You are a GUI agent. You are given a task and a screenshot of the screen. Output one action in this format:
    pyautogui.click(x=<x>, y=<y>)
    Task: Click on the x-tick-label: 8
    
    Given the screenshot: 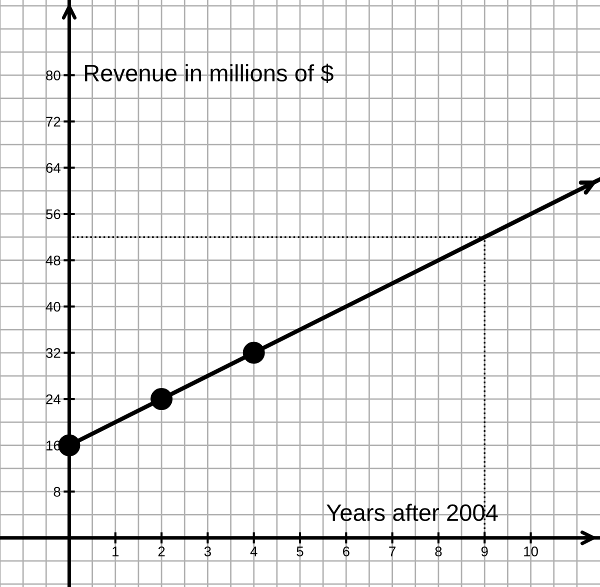 What is the action you would take?
    pyautogui.click(x=438, y=551)
    